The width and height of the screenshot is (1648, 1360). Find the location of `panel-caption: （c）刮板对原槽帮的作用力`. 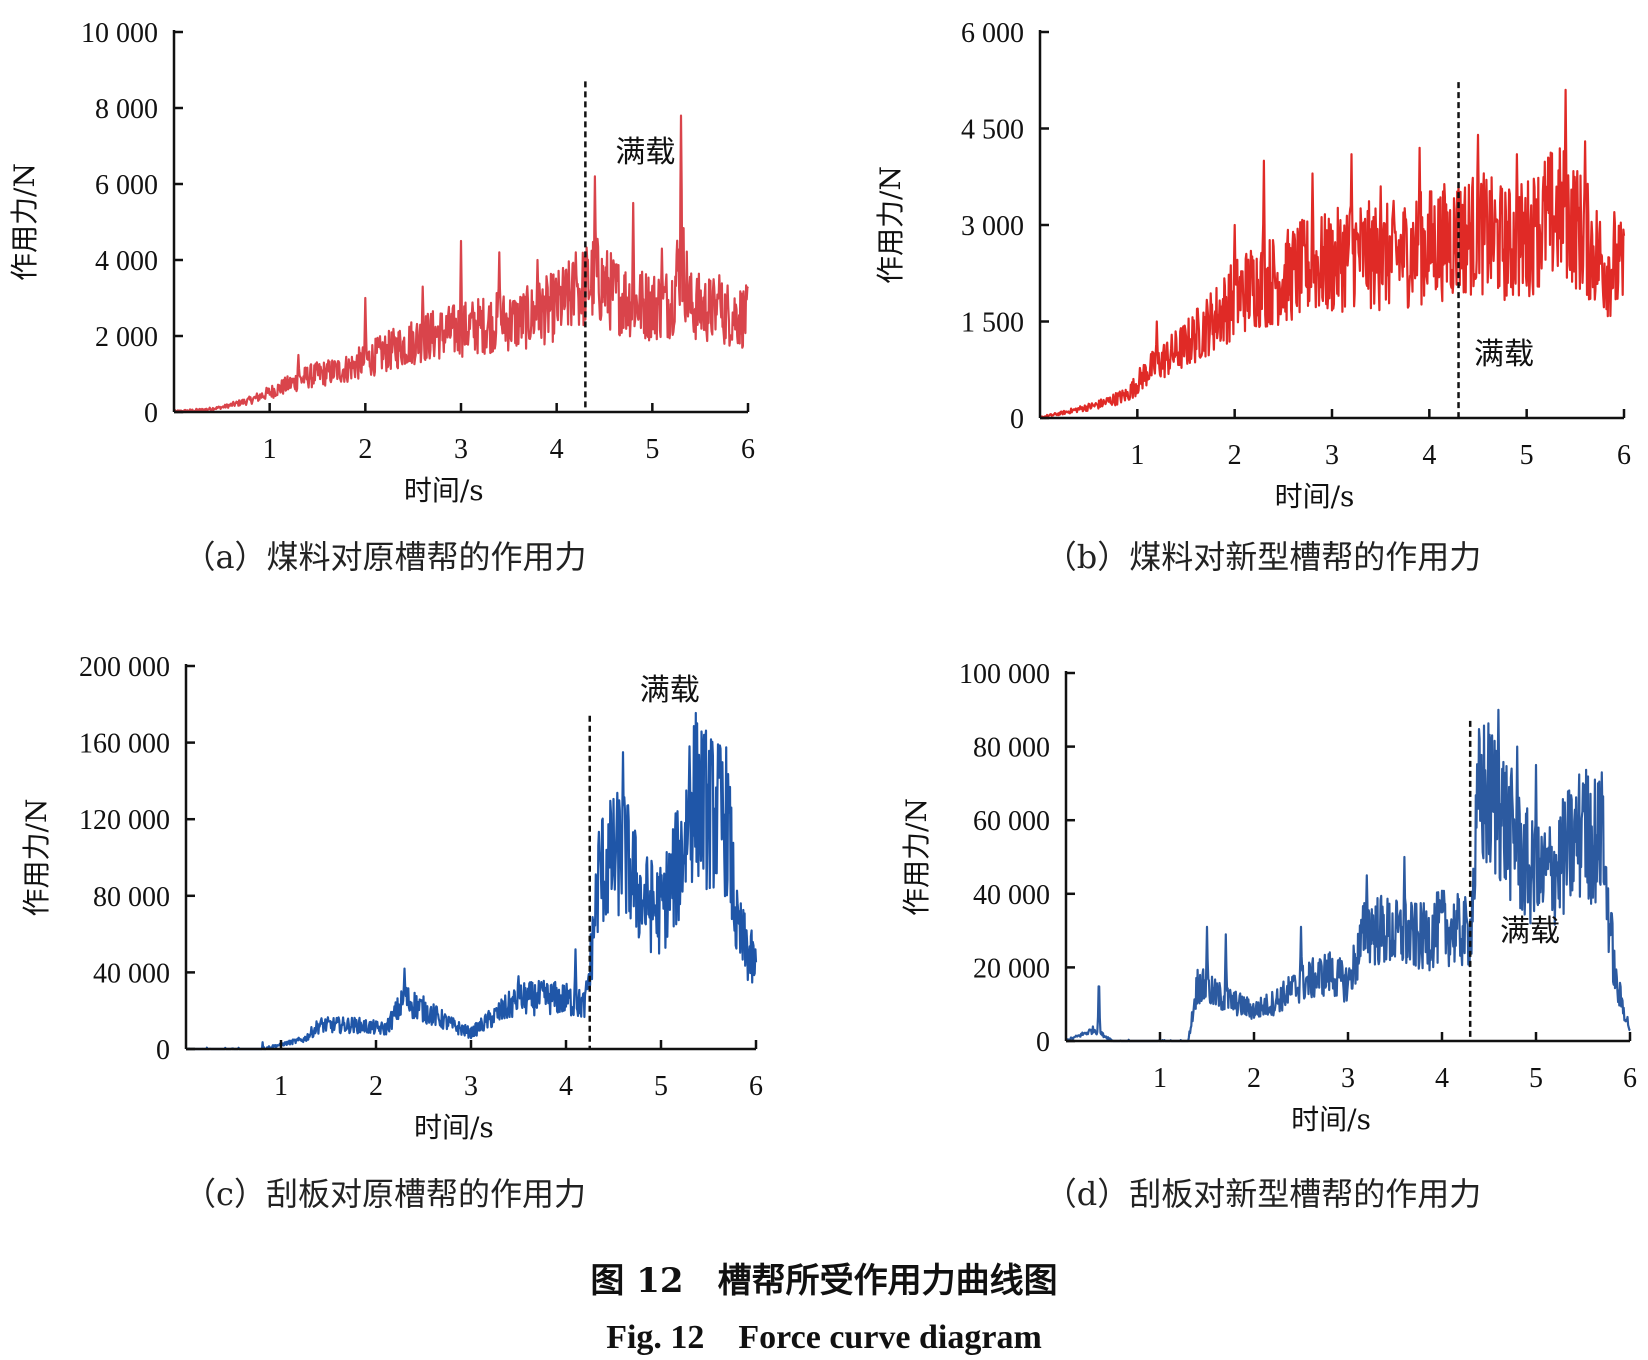

panel-caption: （c）刮板对原槽帮的作用力 is located at coordinates (385, 1194).